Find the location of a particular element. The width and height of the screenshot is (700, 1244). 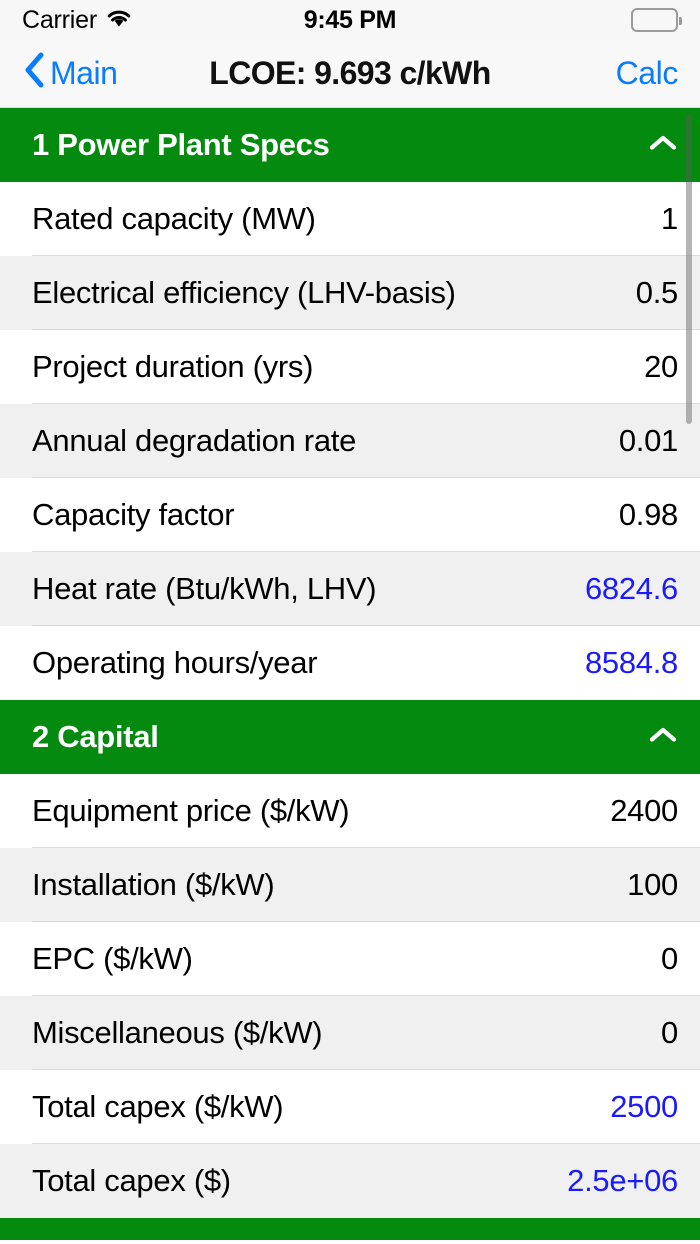

section-header: 1 Power Plant Specs is located at coordinates (350, 145).